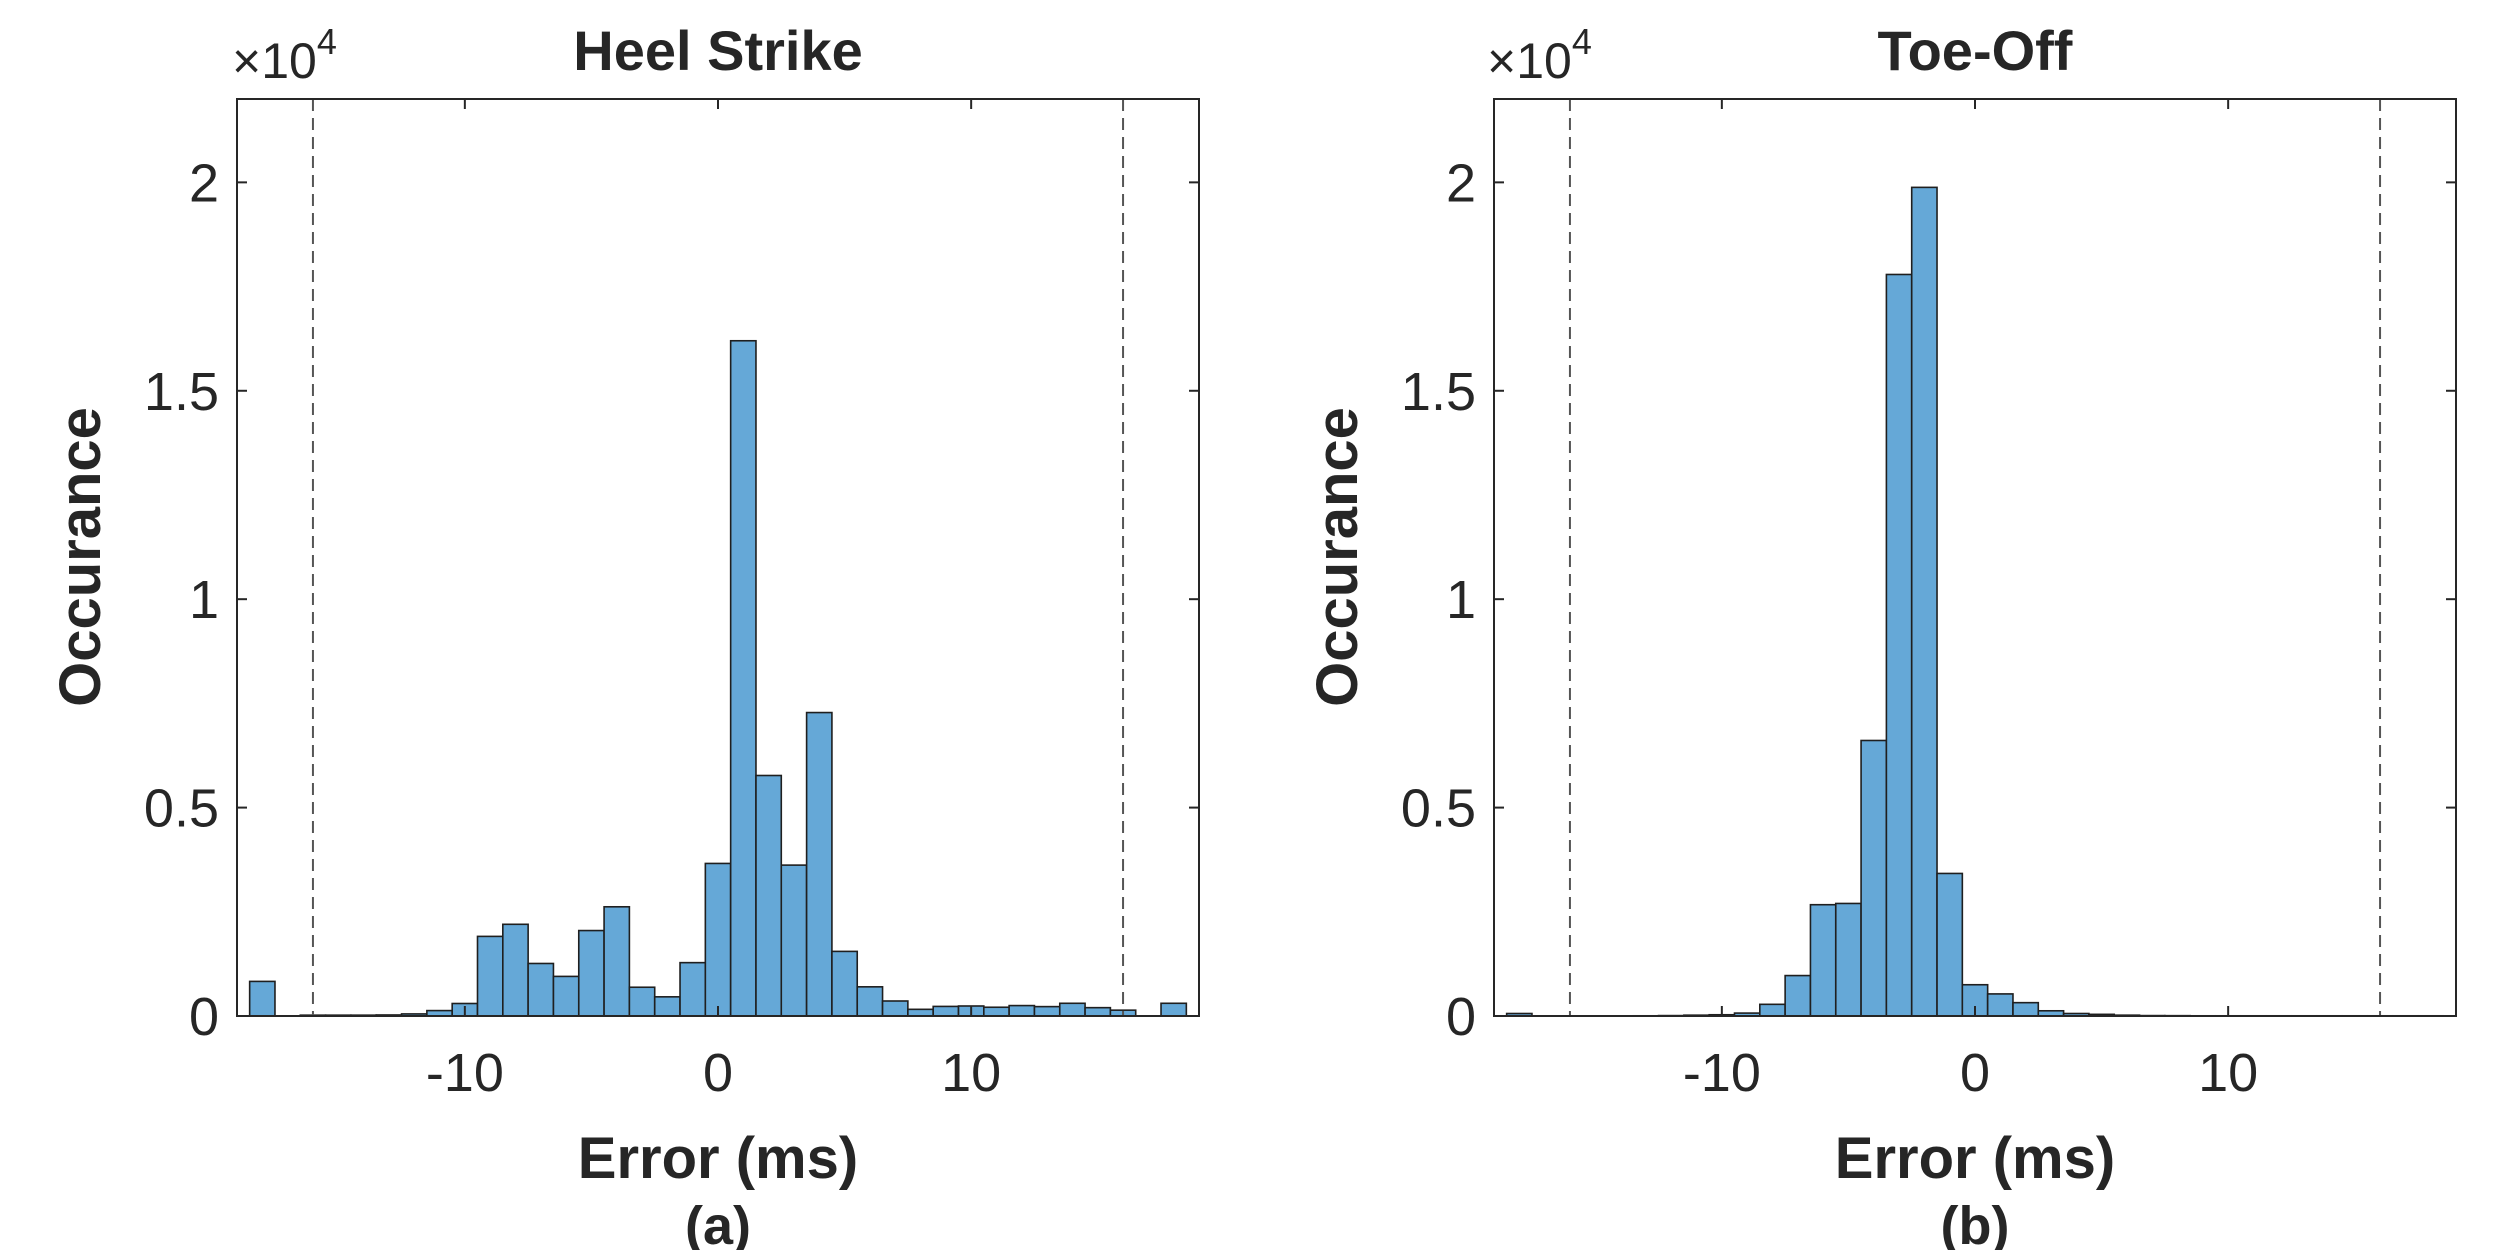 Image resolution: width=2500 pixels, height=1250 pixels. Describe the element at coordinates (1975, 1223) in the screenshot. I see `panel-caption: (b)` at that location.